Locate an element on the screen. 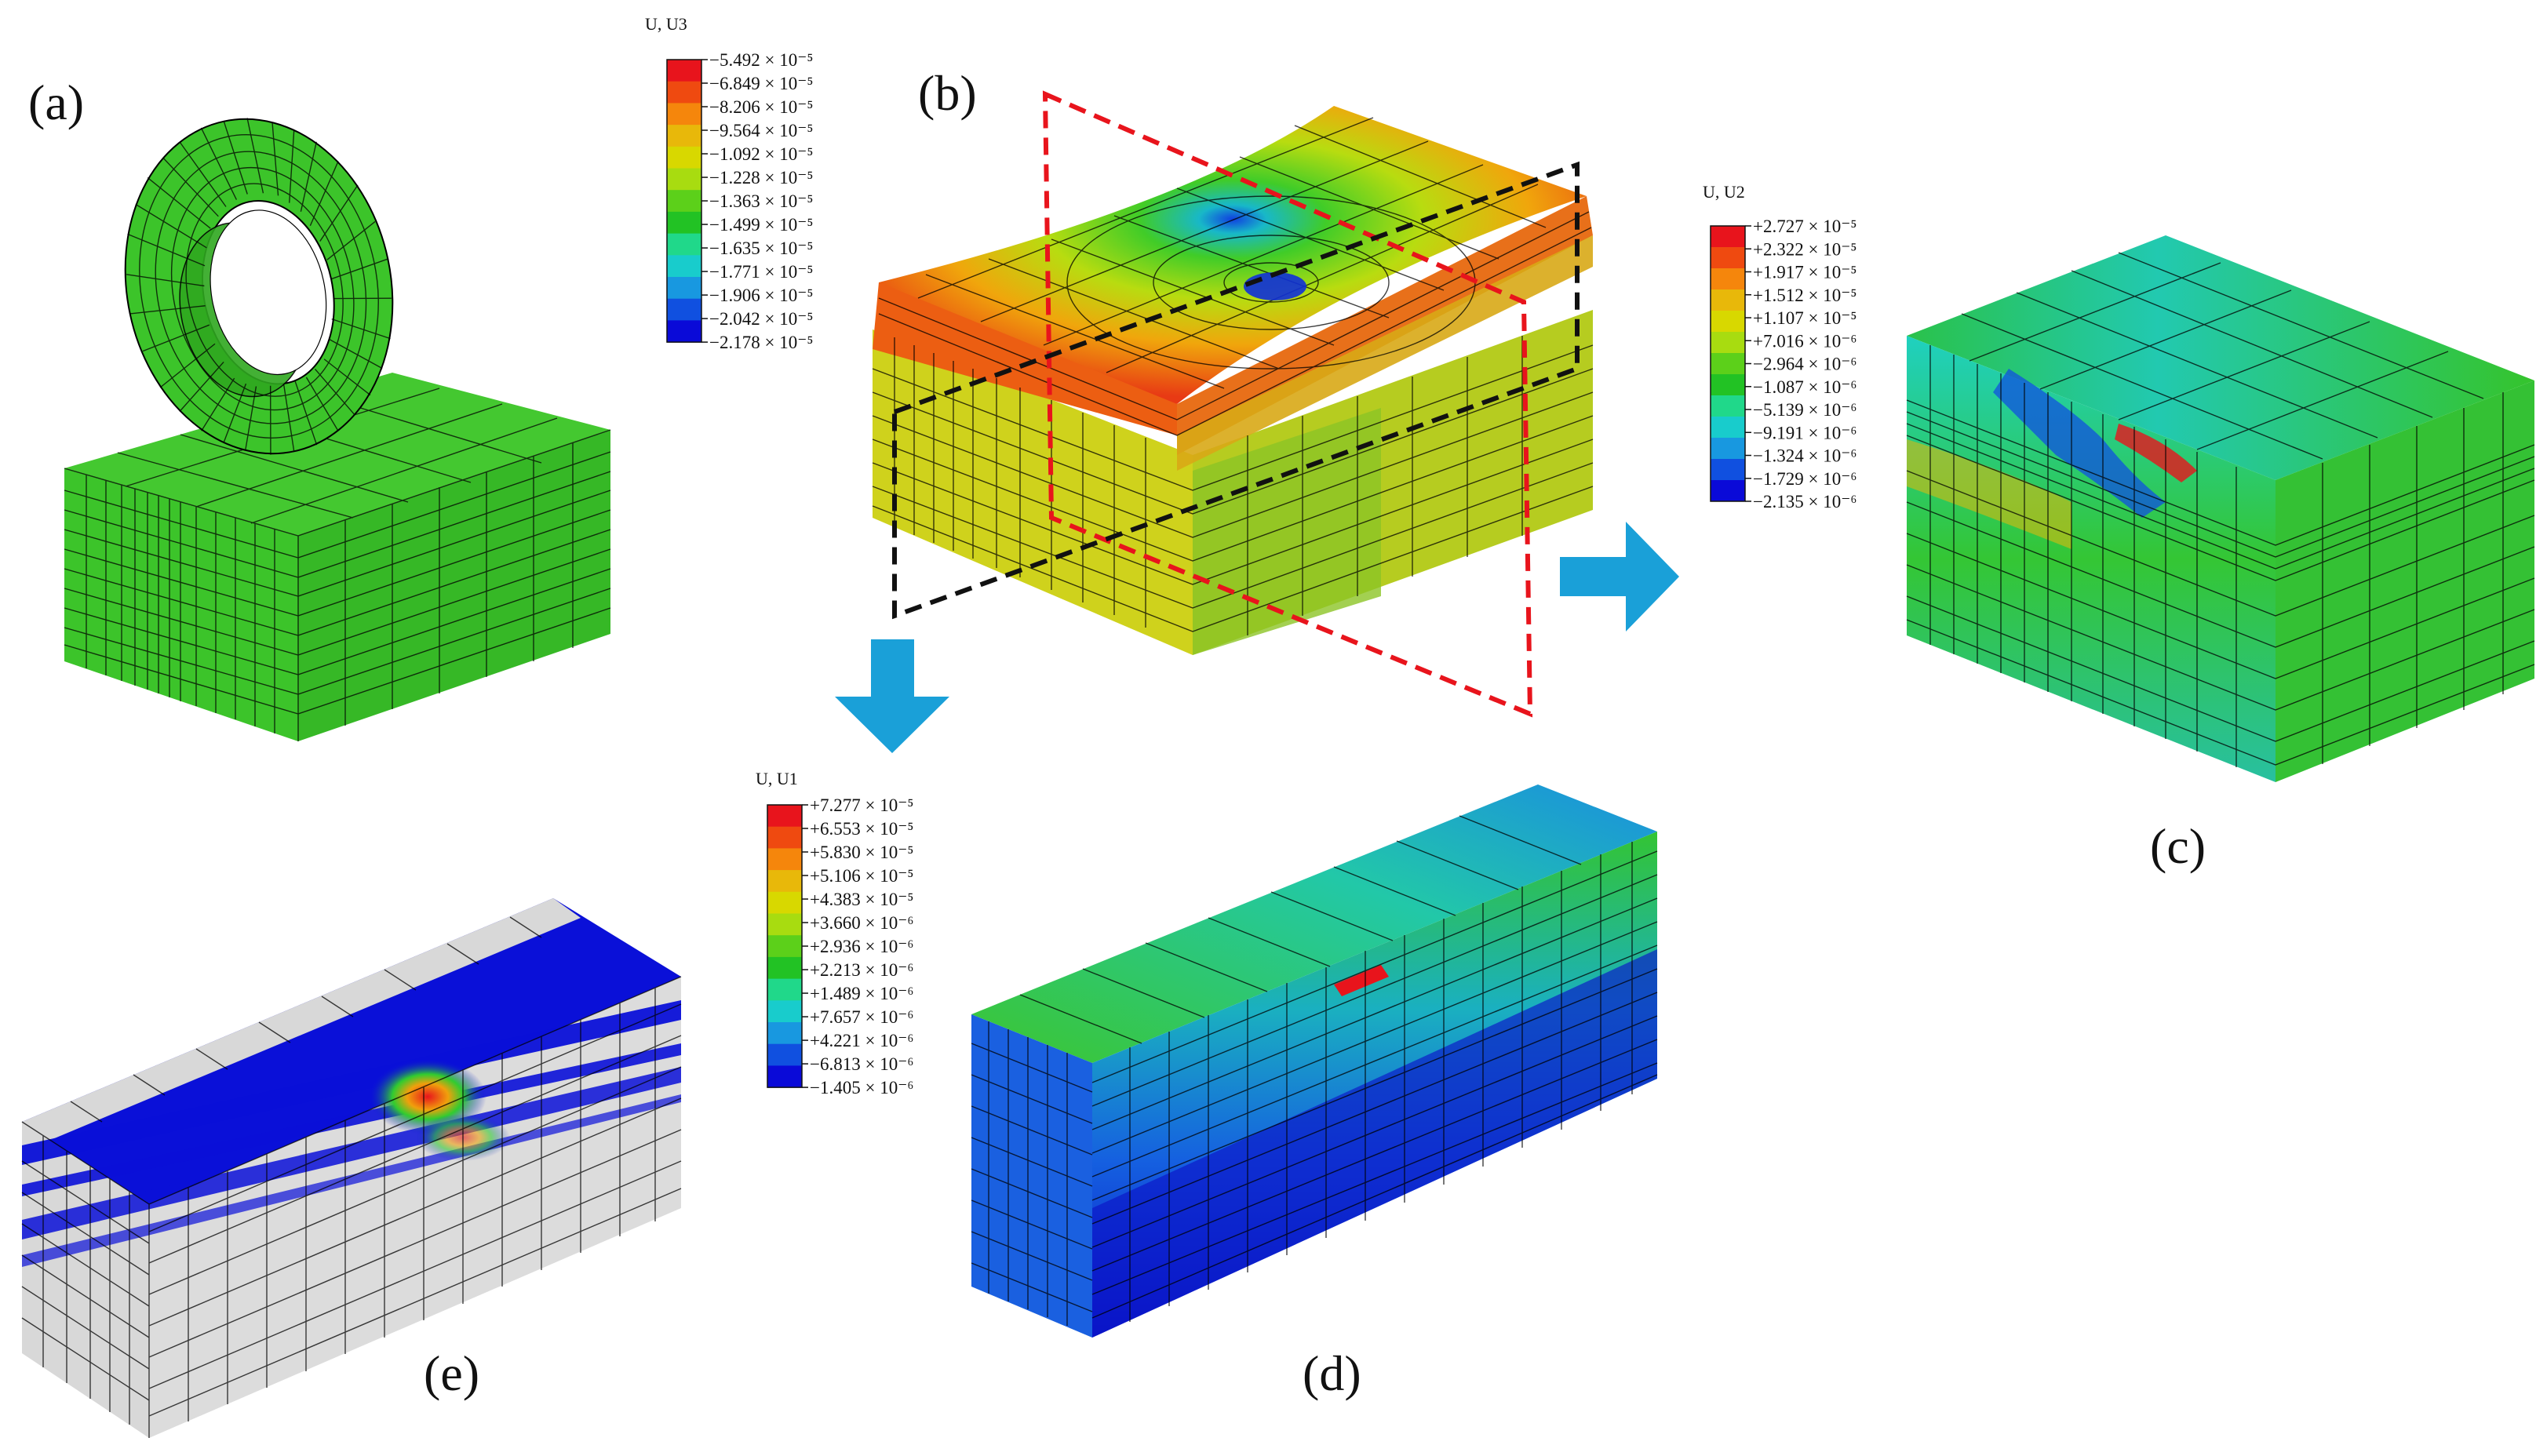  legend-u3-tick-label: −1.635 × 10⁻⁵ is located at coordinates (761, 248).